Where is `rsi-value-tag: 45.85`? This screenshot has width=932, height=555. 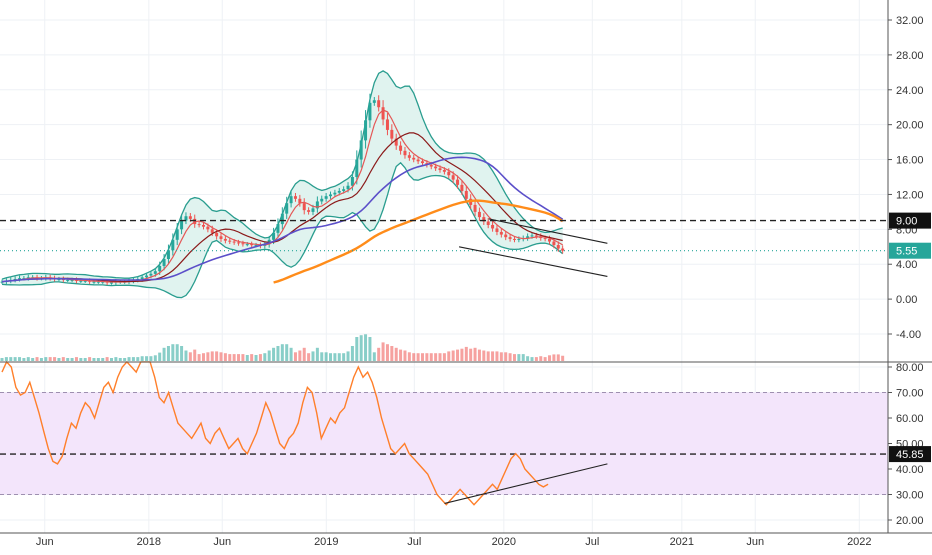
rsi-value-tag: 45.85 is located at coordinates (910, 455).